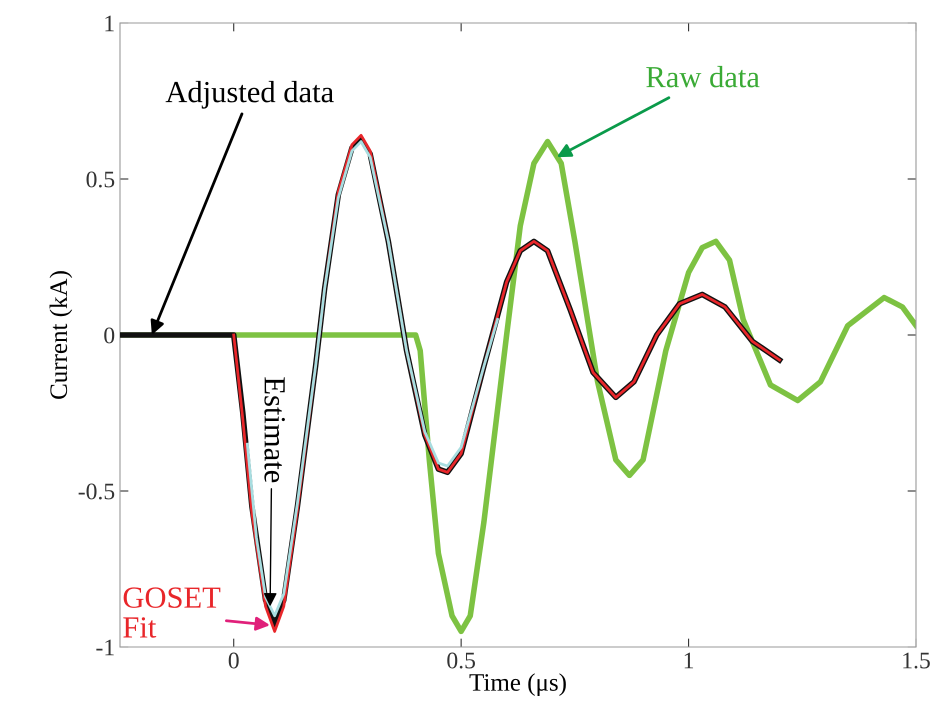  Describe the element at coordinates (517, 684) in the screenshot. I see `x-axis-title: Time (μs)` at that location.